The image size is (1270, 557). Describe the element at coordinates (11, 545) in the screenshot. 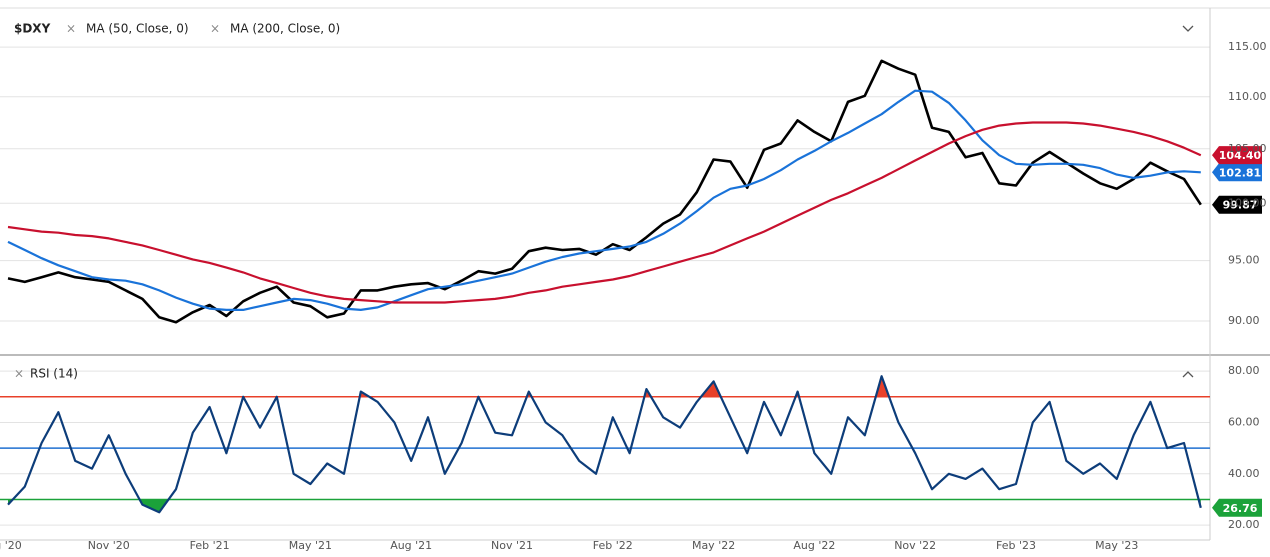

I see `x-tick-label: g '20` at that location.